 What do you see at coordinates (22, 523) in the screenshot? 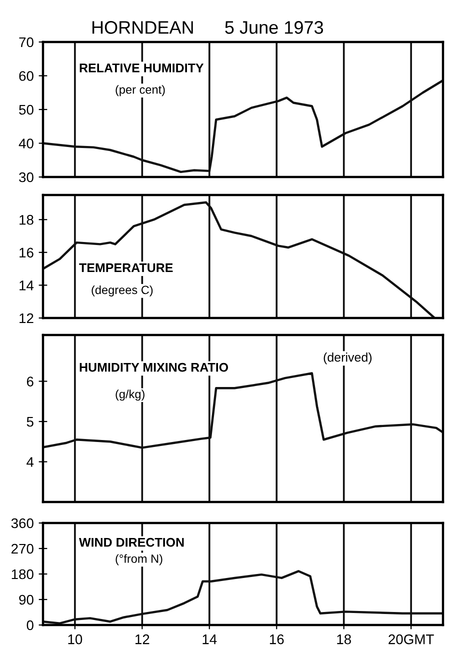
I see `y-tick-label: 360` at bounding box center [22, 523].